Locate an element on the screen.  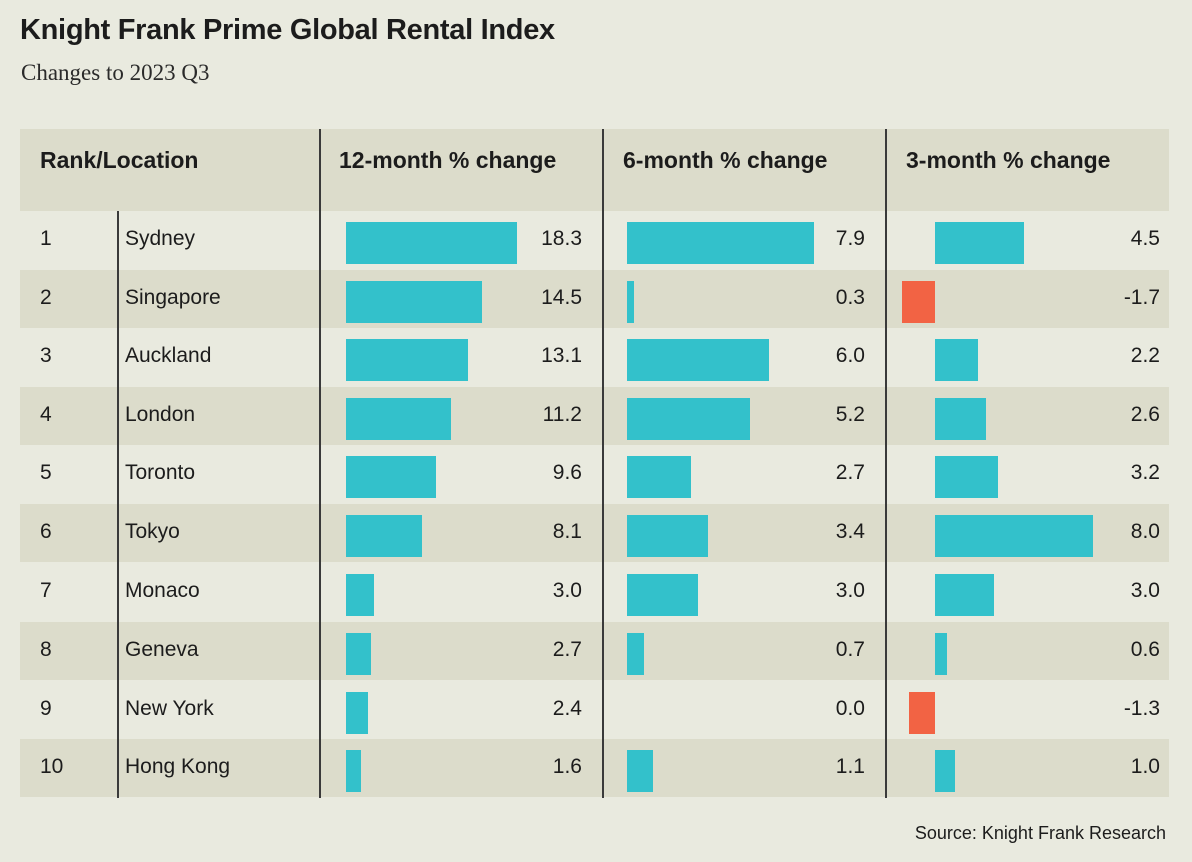
value-m3: 1.0 is located at coordinates (1145, 766).